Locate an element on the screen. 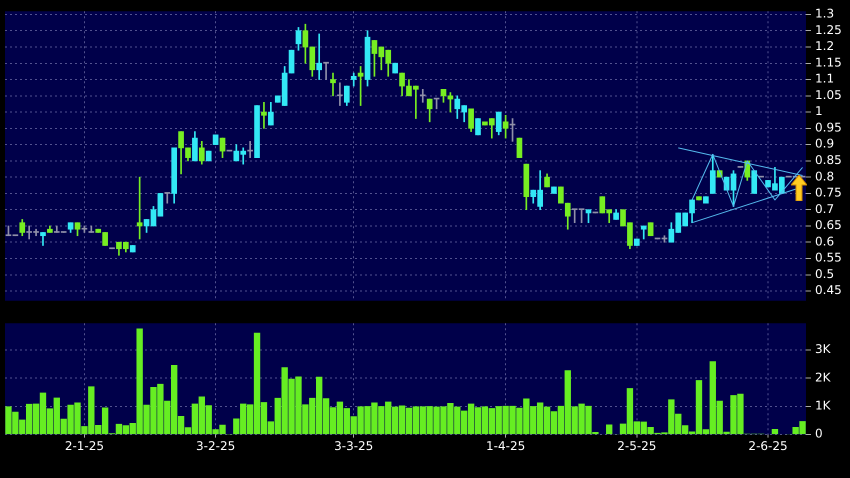 The image size is (850, 478). x-tick-label: 2-6-25 is located at coordinates (768, 445).